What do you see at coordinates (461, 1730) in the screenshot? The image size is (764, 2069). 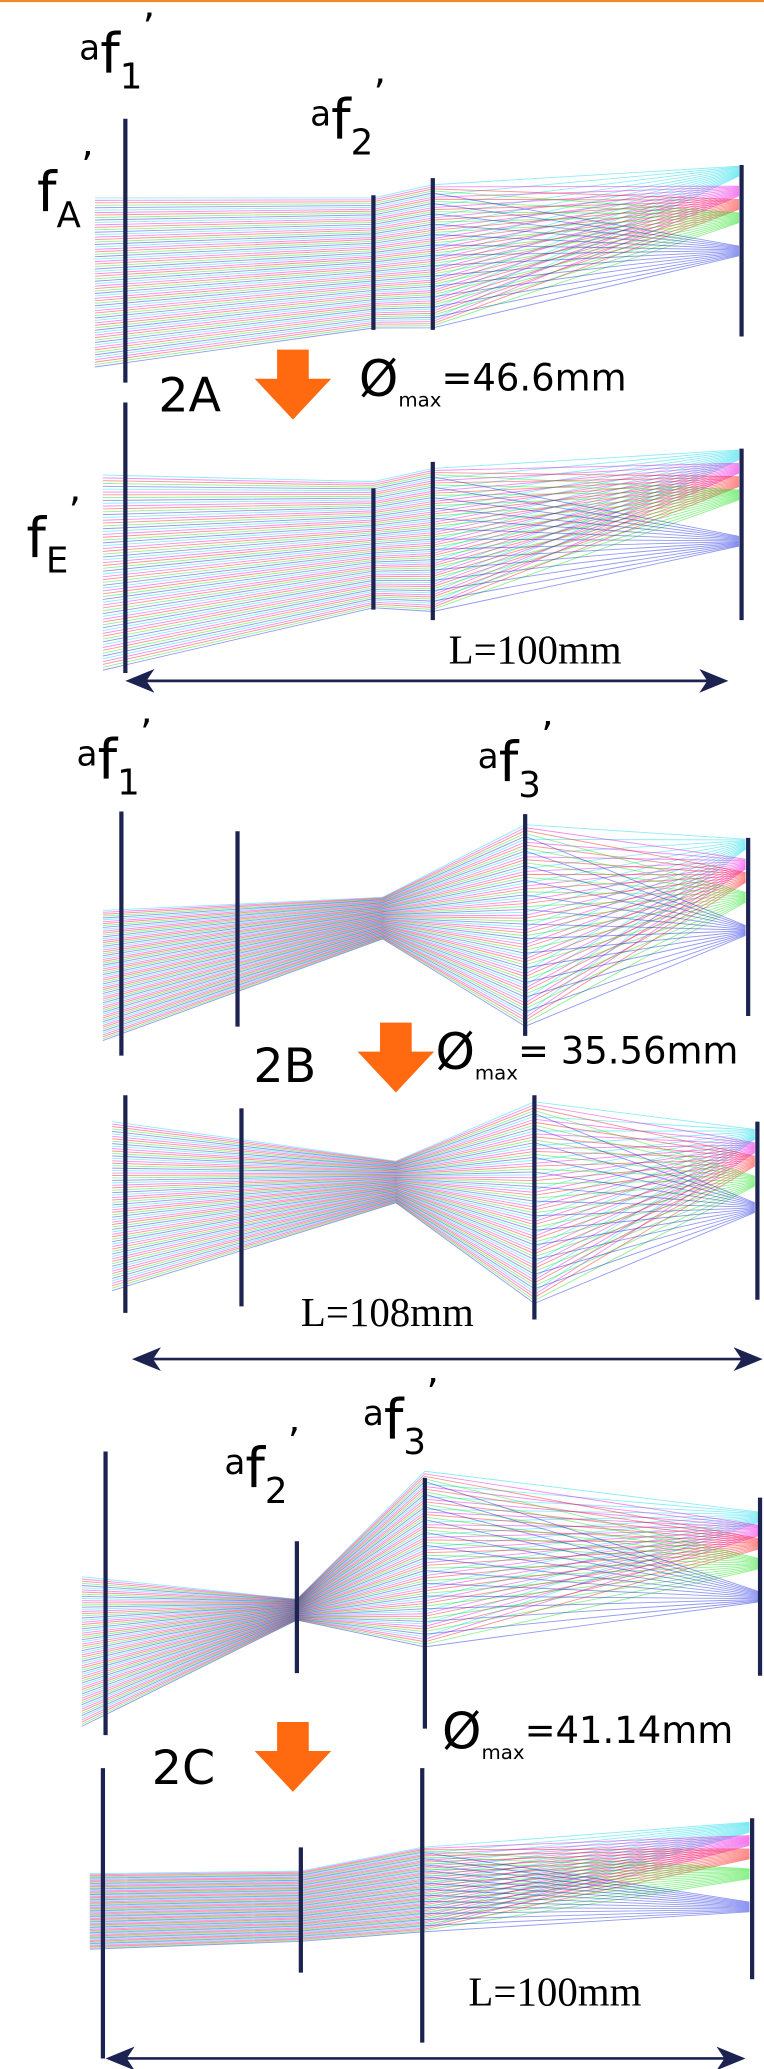 I see `diameter-symbol: Ø` at bounding box center [461, 1730].